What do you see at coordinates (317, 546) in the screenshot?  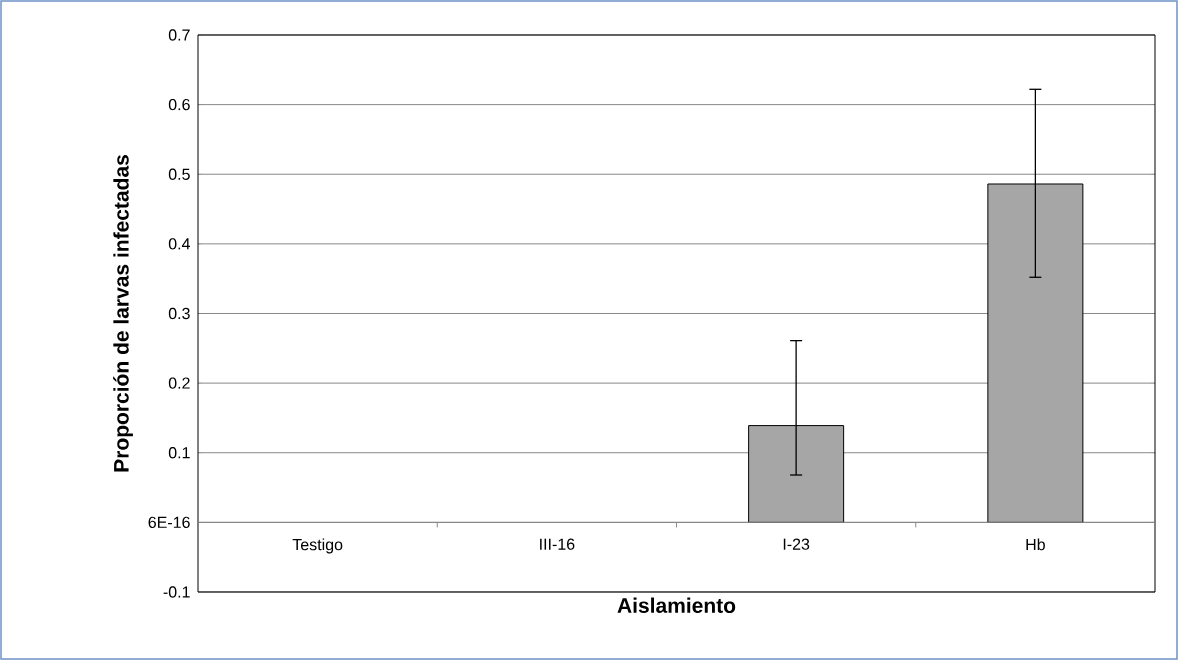 I see `x-tick-label: Testigo` at bounding box center [317, 546].